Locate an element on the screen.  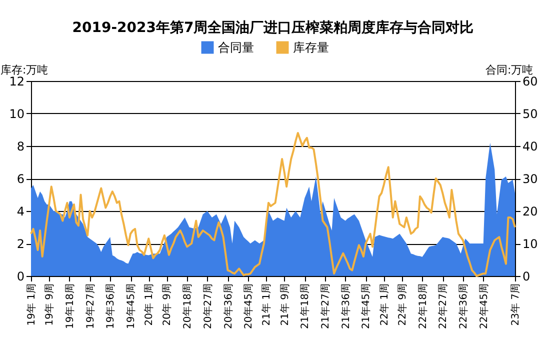
y2-axis-title: 合同:万吨 is located at coordinates (510, 70).